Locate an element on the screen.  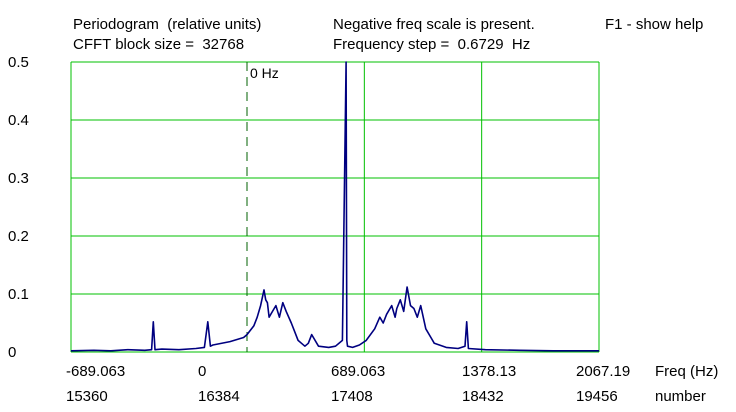
y-tick-label: 0.1 is located at coordinates (18, 294).